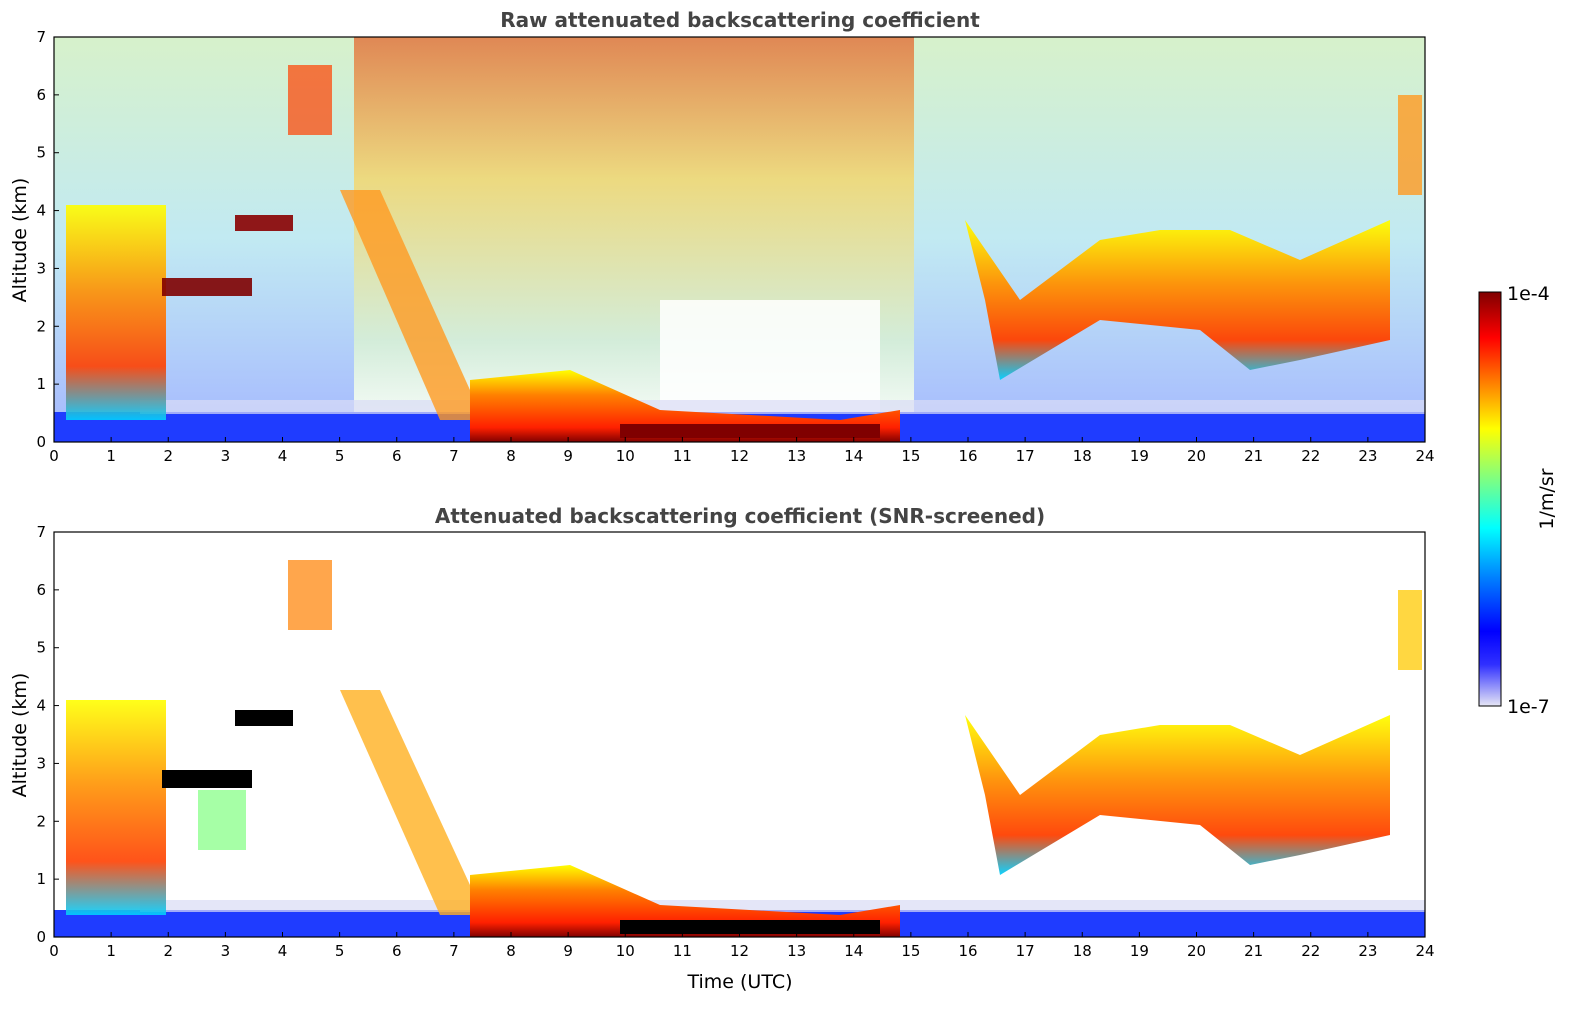  Describe the element at coordinates (750, 927) in the screenshot. I see `bottom-fog-dense-band` at that location.